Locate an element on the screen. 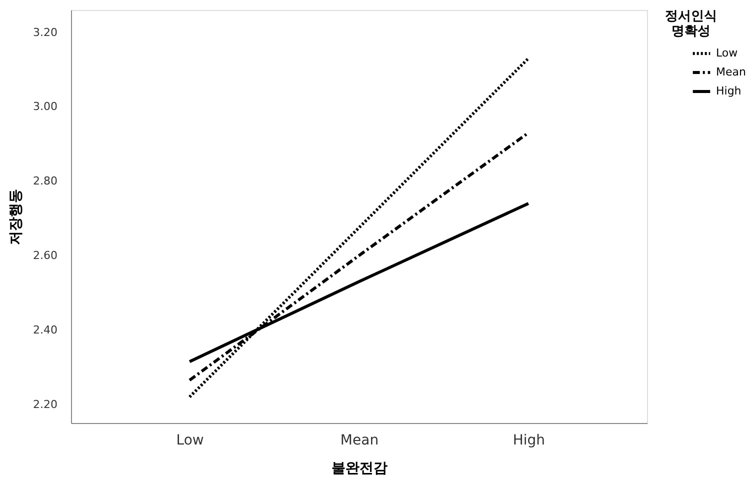  y-axis-title: 저장행동 is located at coordinates (16, 217).